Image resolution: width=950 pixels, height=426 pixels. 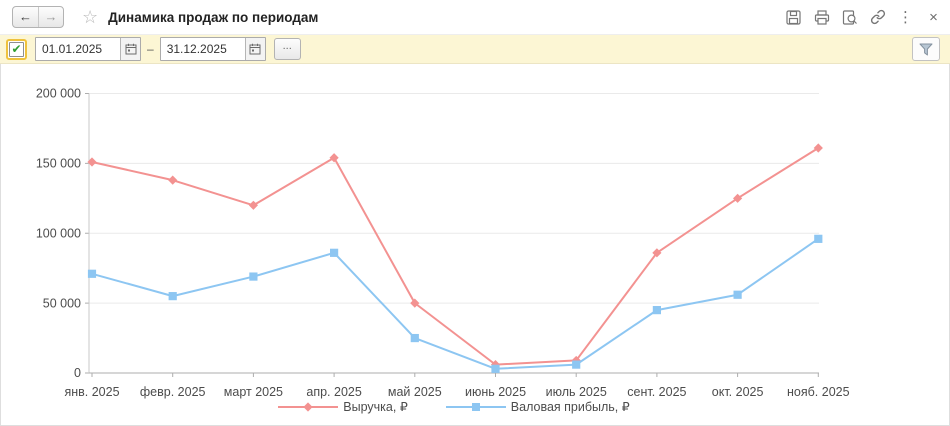 What do you see at coordinates (333, 392) in the screenshot?
I see `x-tick-label: апр. 2025` at bounding box center [333, 392].